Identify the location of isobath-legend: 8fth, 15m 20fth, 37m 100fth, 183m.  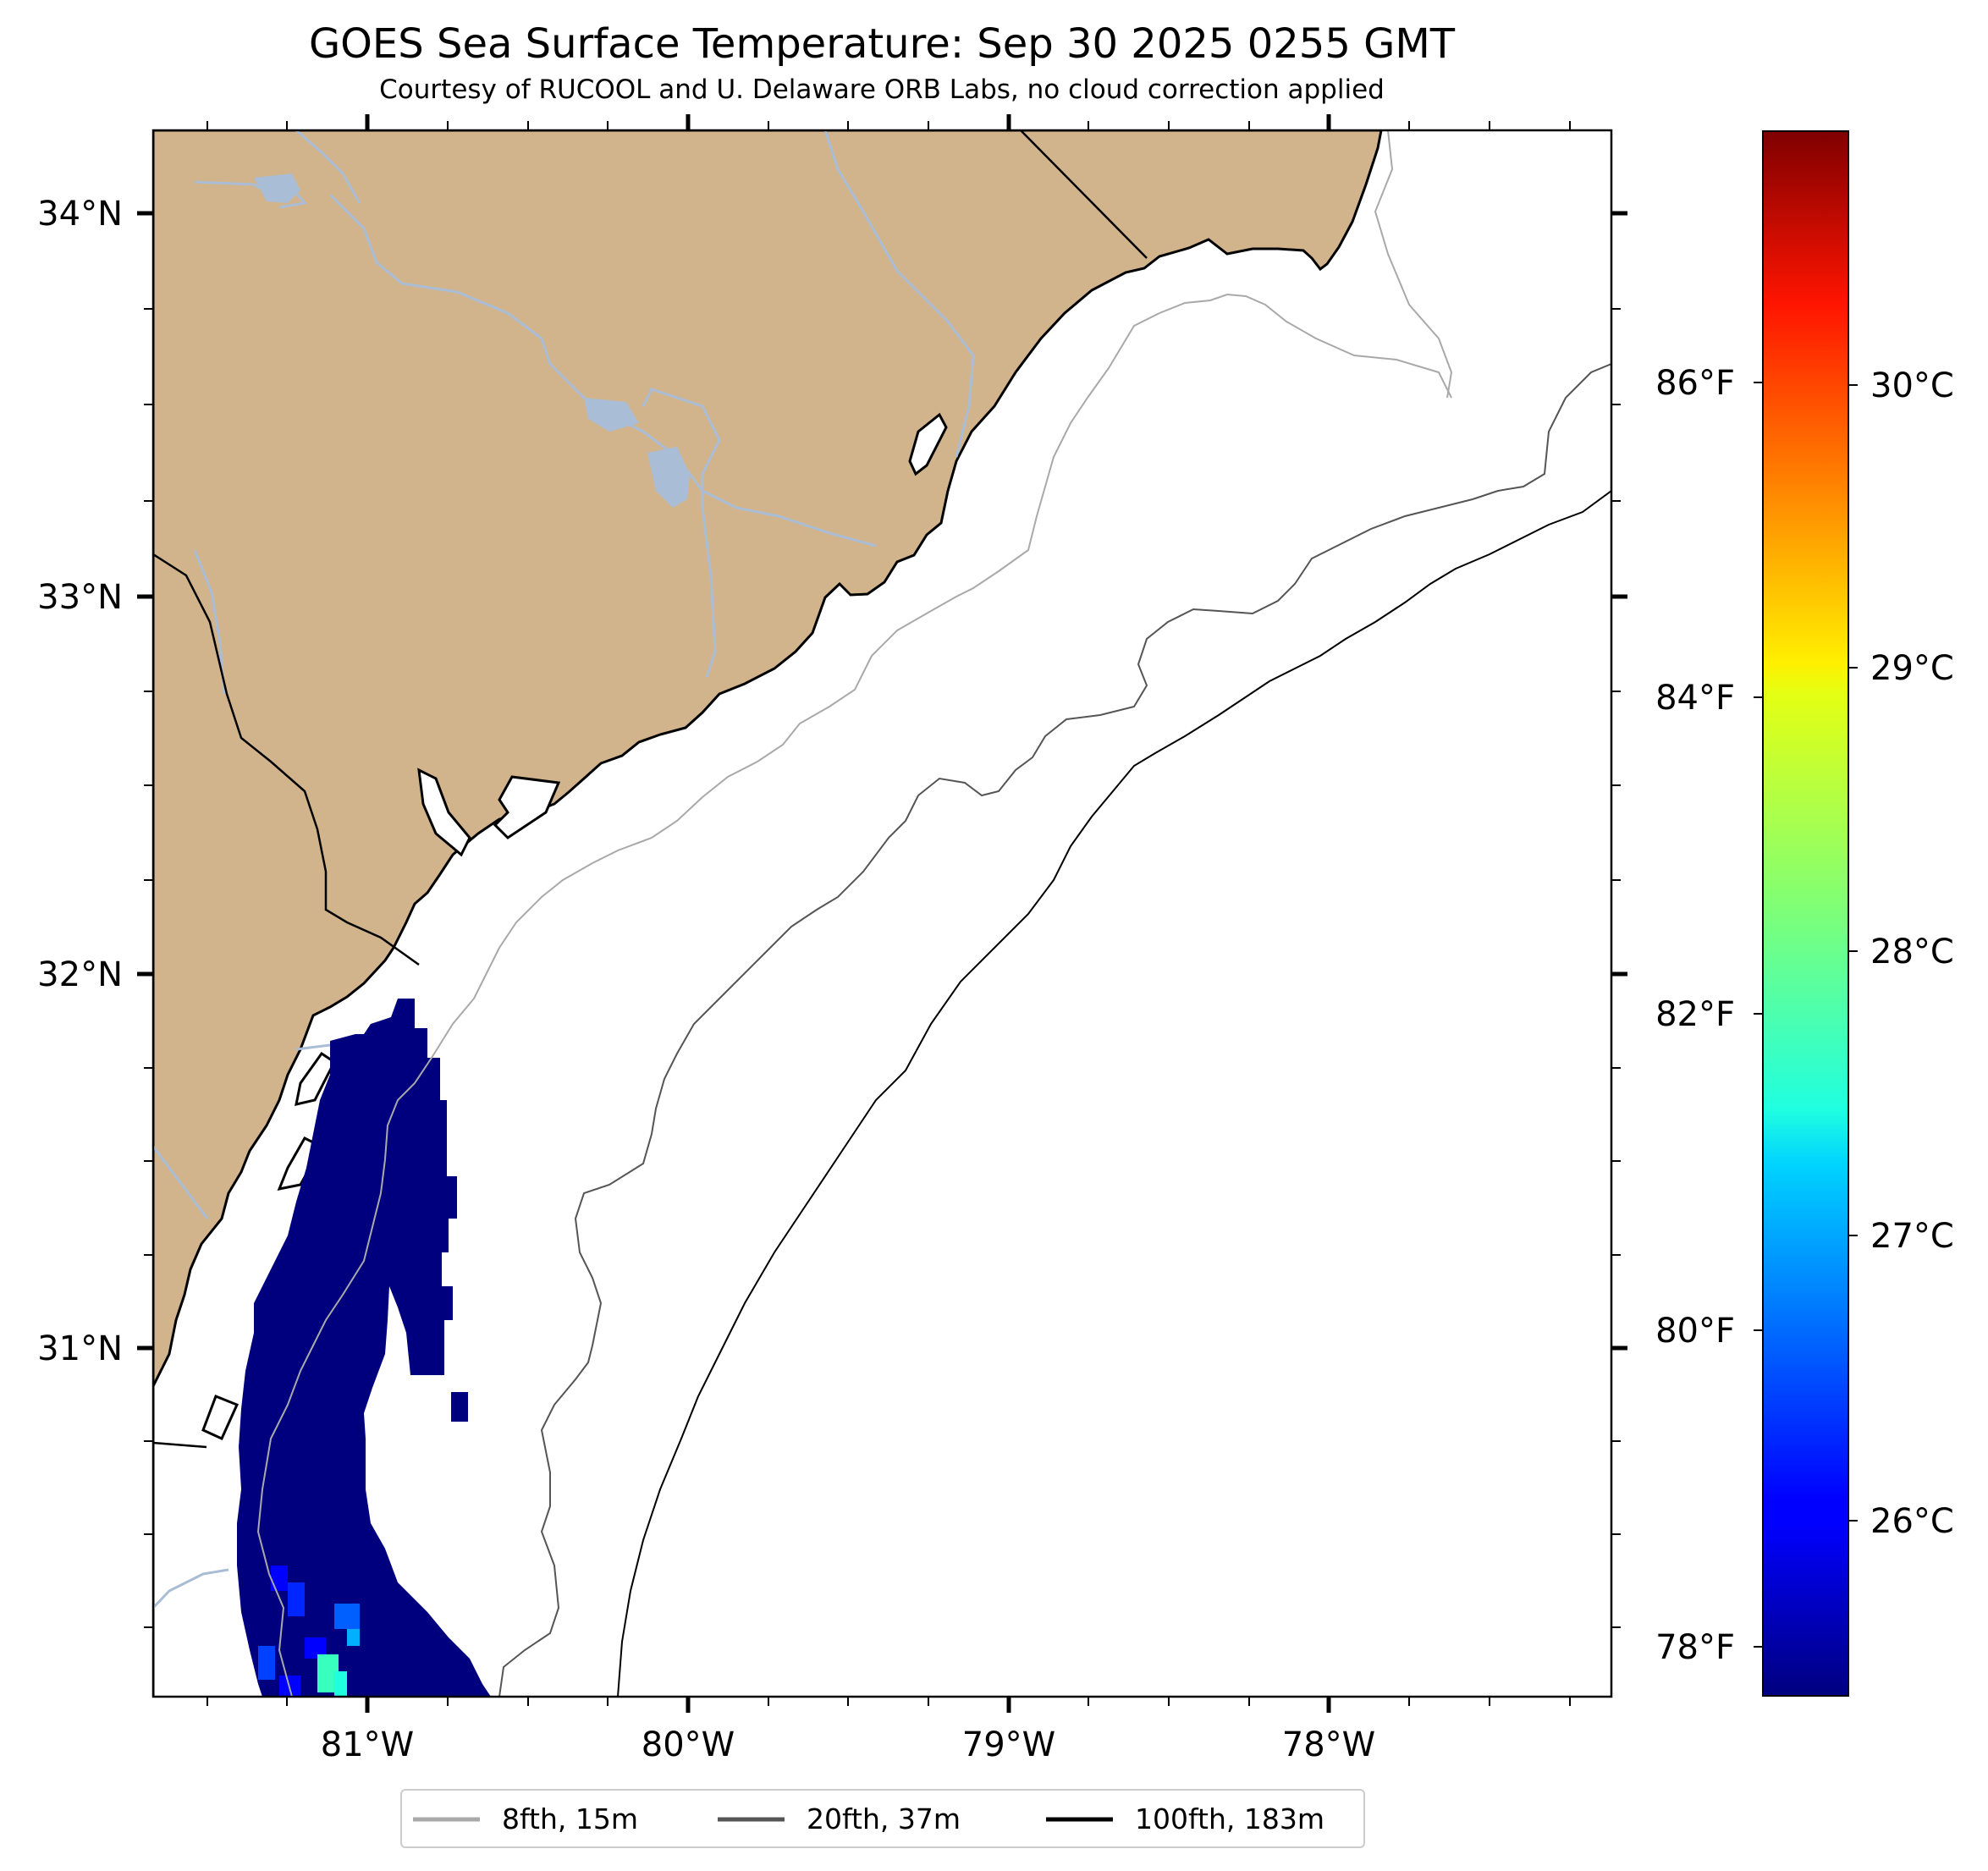
(882, 1819).